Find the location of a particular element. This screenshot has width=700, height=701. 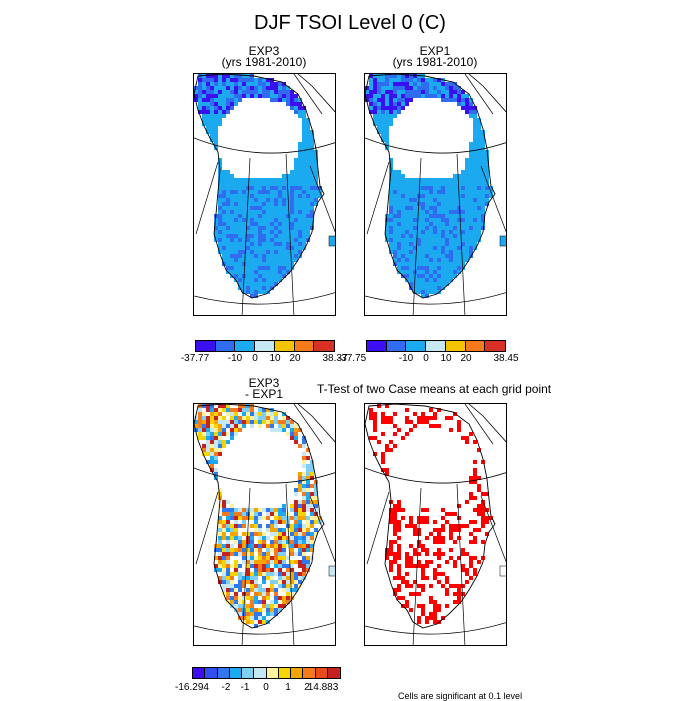

ttest-map is located at coordinates (435, 524).